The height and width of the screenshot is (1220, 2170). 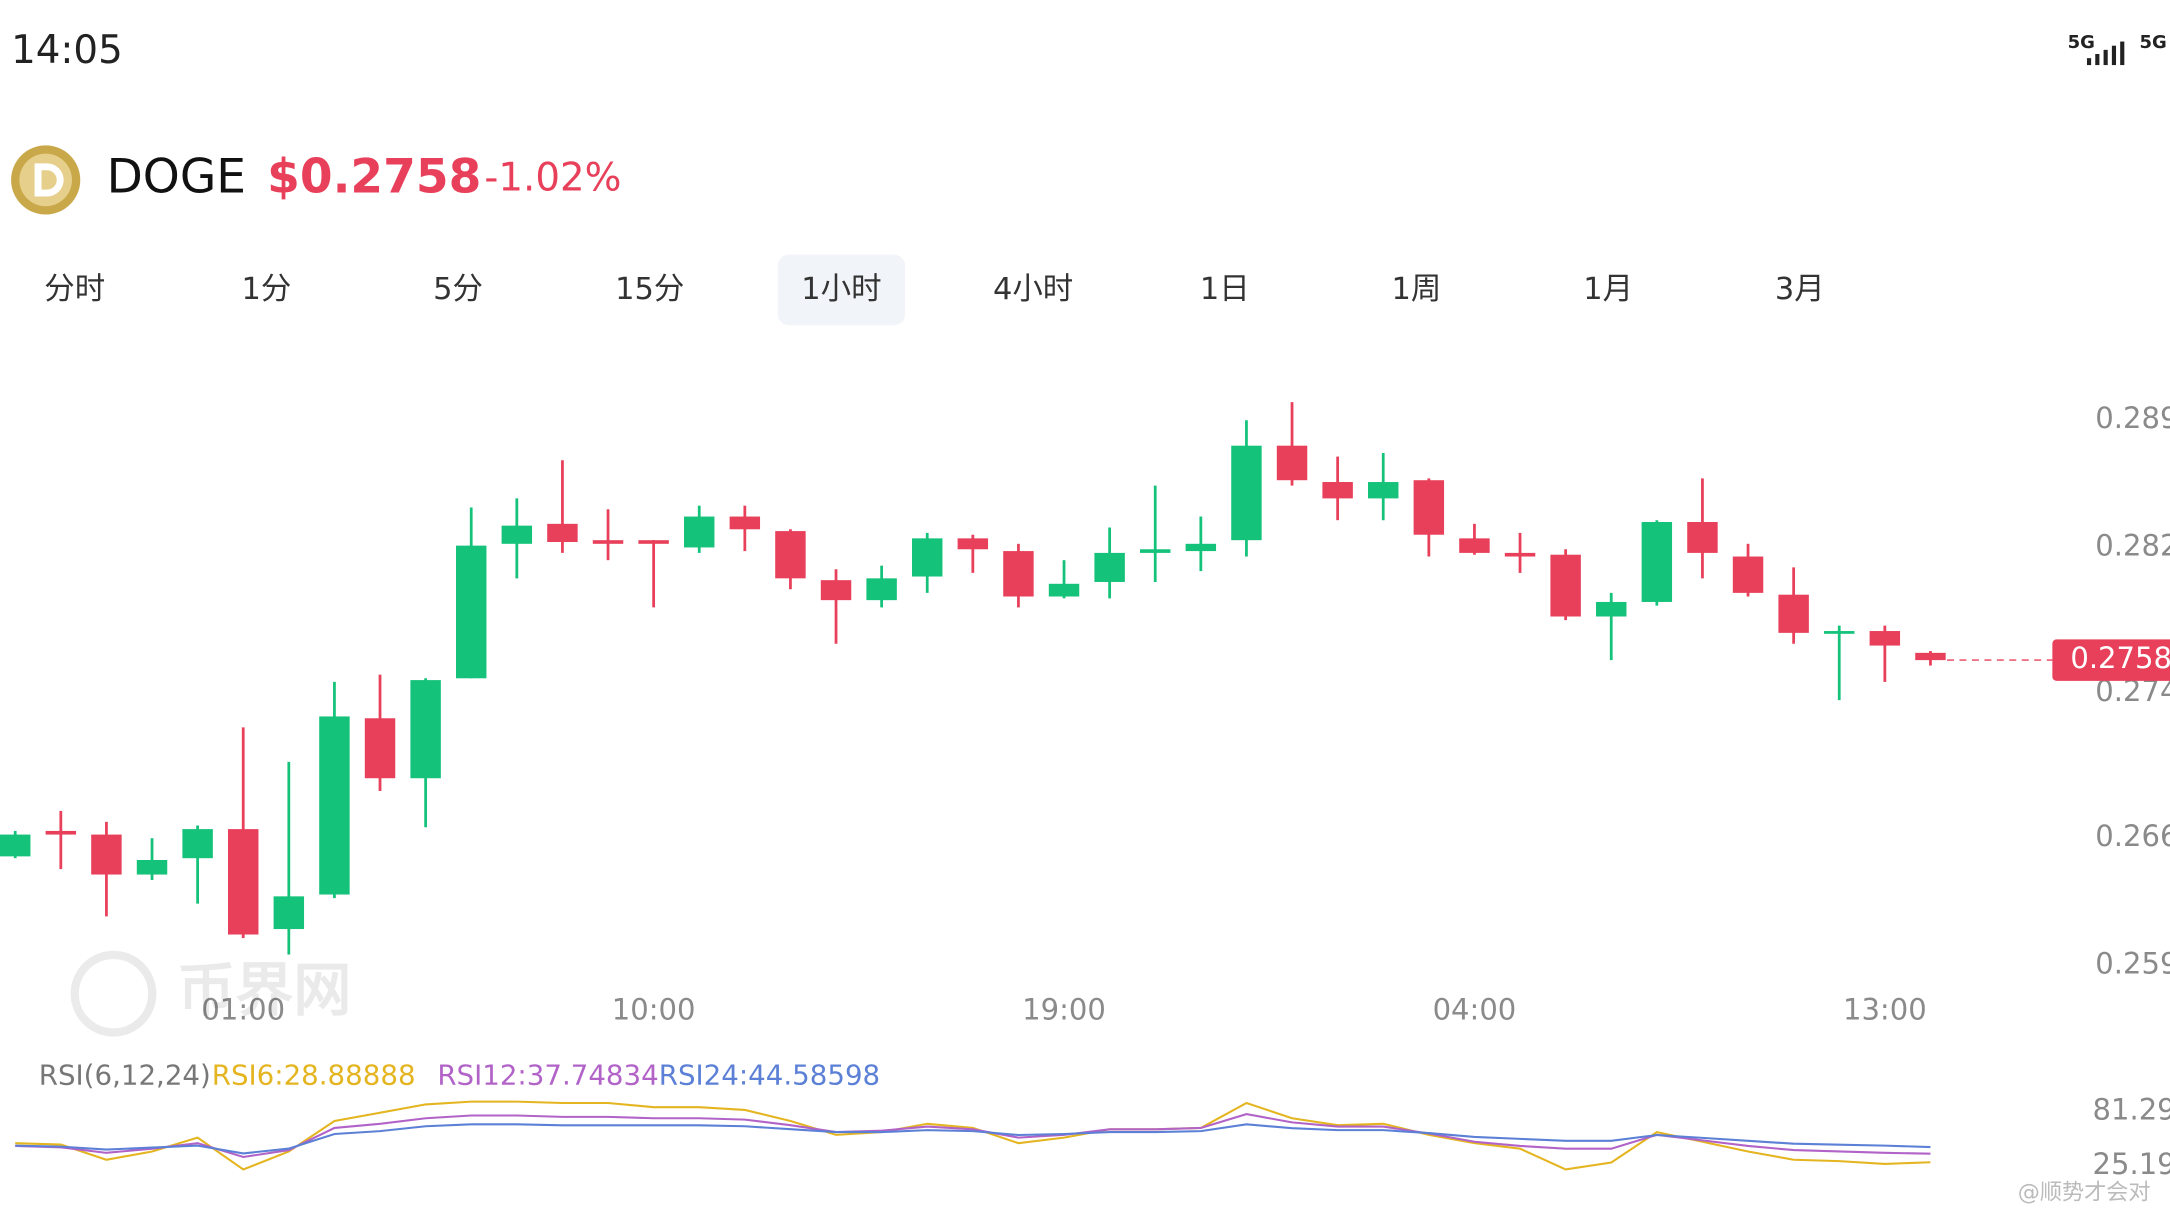 I want to click on price: $0.2758, so click(x=374, y=176).